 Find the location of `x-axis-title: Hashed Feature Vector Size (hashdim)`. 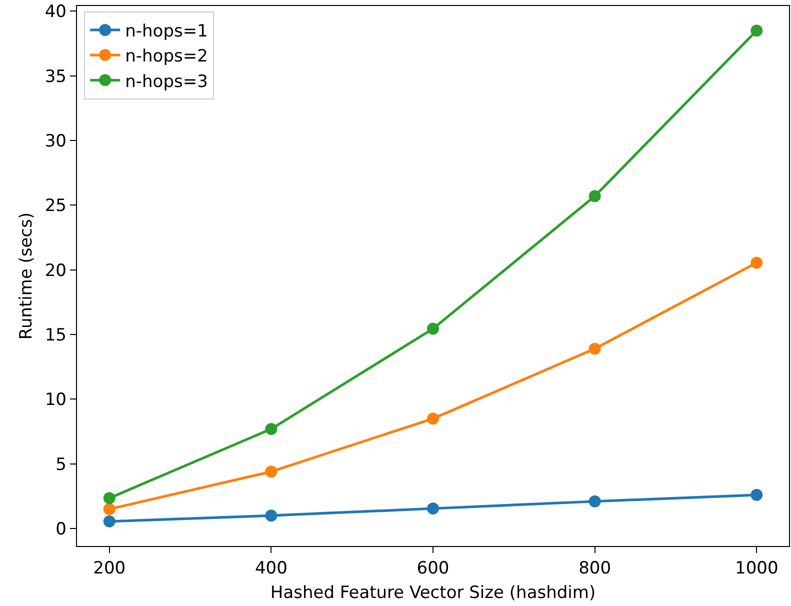

x-axis-title: Hashed Feature Vector Size (hashdim) is located at coordinates (433, 592).